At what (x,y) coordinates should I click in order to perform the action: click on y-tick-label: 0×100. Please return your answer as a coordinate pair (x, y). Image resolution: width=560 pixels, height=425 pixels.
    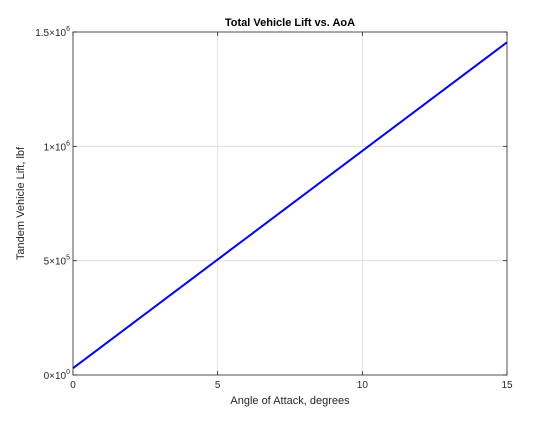
    Looking at the image, I should click on (57, 375).